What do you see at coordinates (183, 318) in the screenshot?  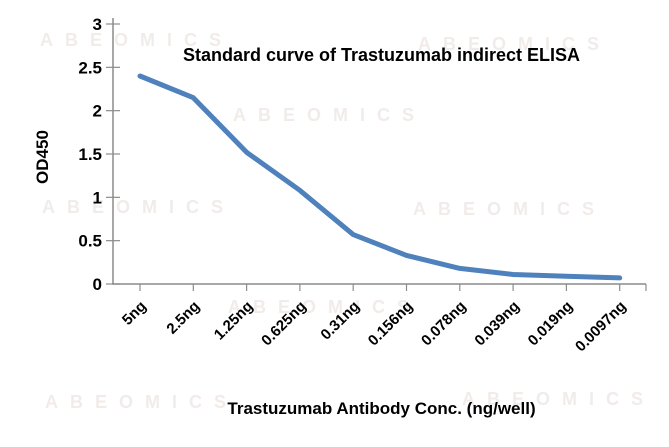 I see `x-tick-label: 2.5ng` at bounding box center [183, 318].